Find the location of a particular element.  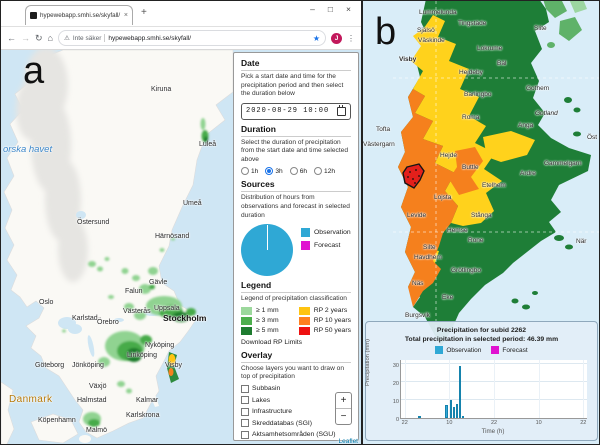

overlay-option: Aktsamhetsområden (SGU) is located at coordinates (296, 434).